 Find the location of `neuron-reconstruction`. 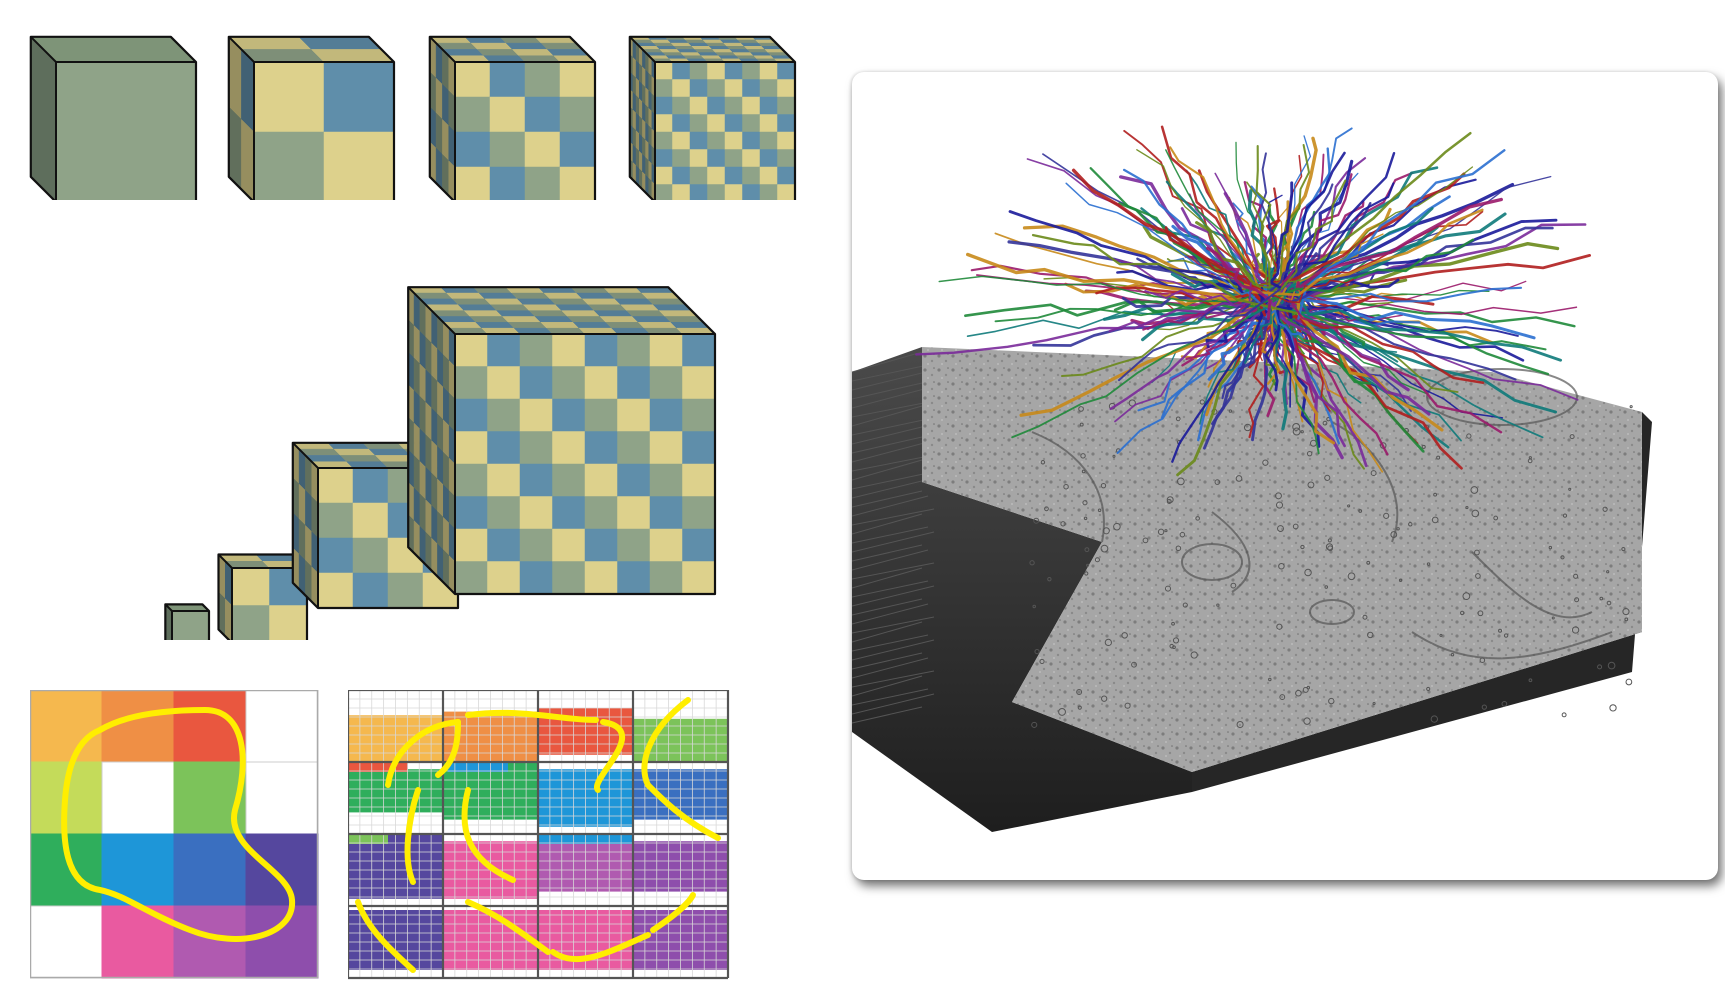

neuron-reconstruction is located at coordinates (1253, 301).